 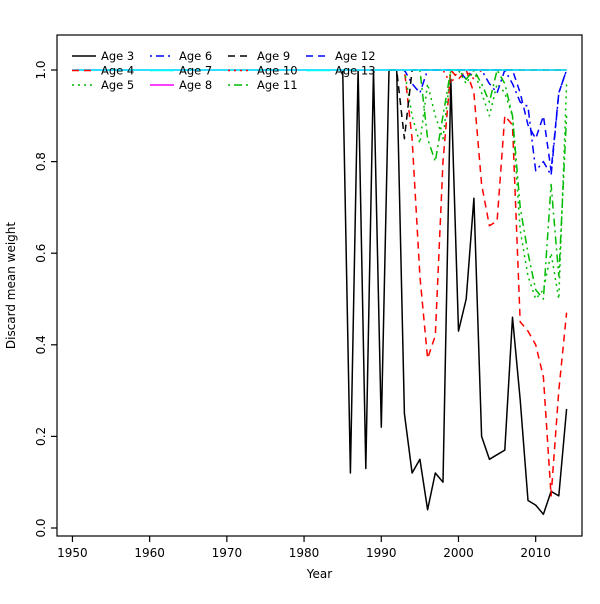 What do you see at coordinates (41, 436) in the screenshot?
I see `y-tick-label: 0.2` at bounding box center [41, 436].